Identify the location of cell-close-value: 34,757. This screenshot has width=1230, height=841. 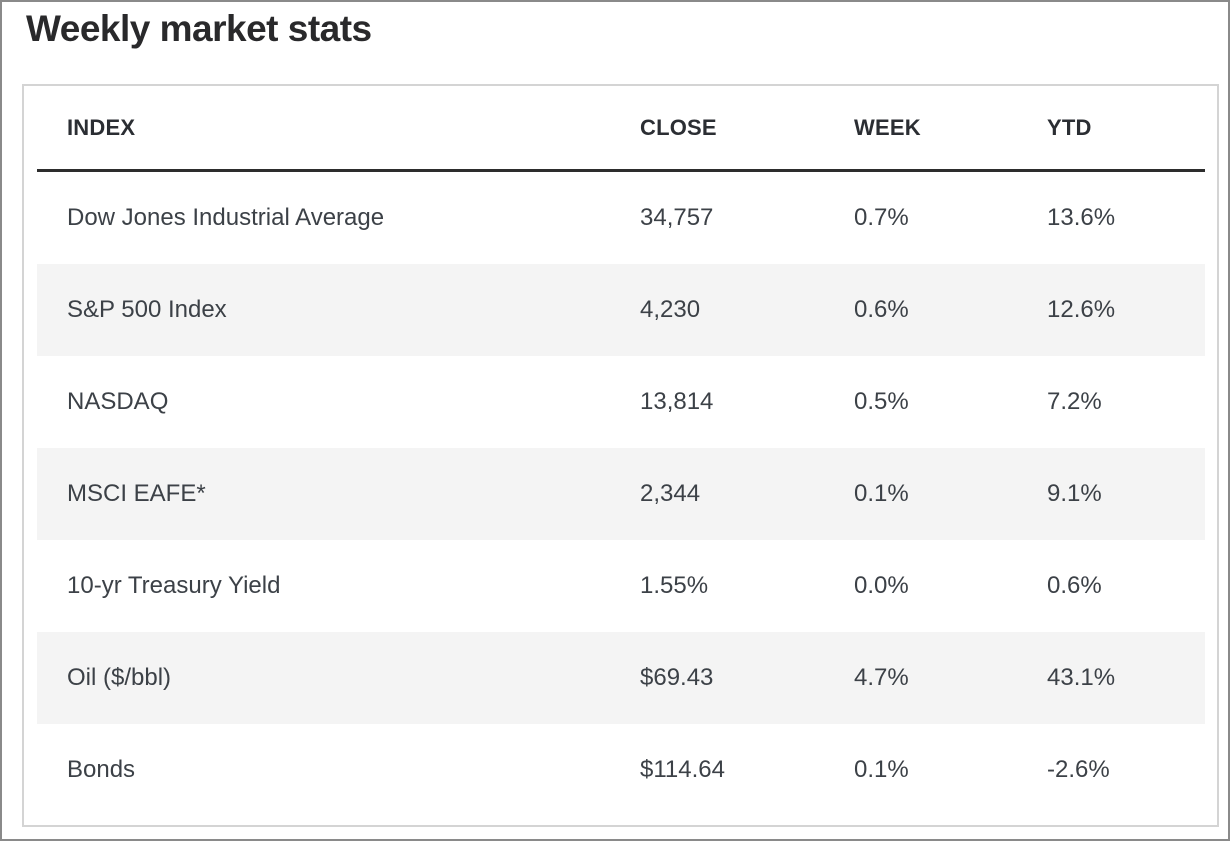
(677, 217).